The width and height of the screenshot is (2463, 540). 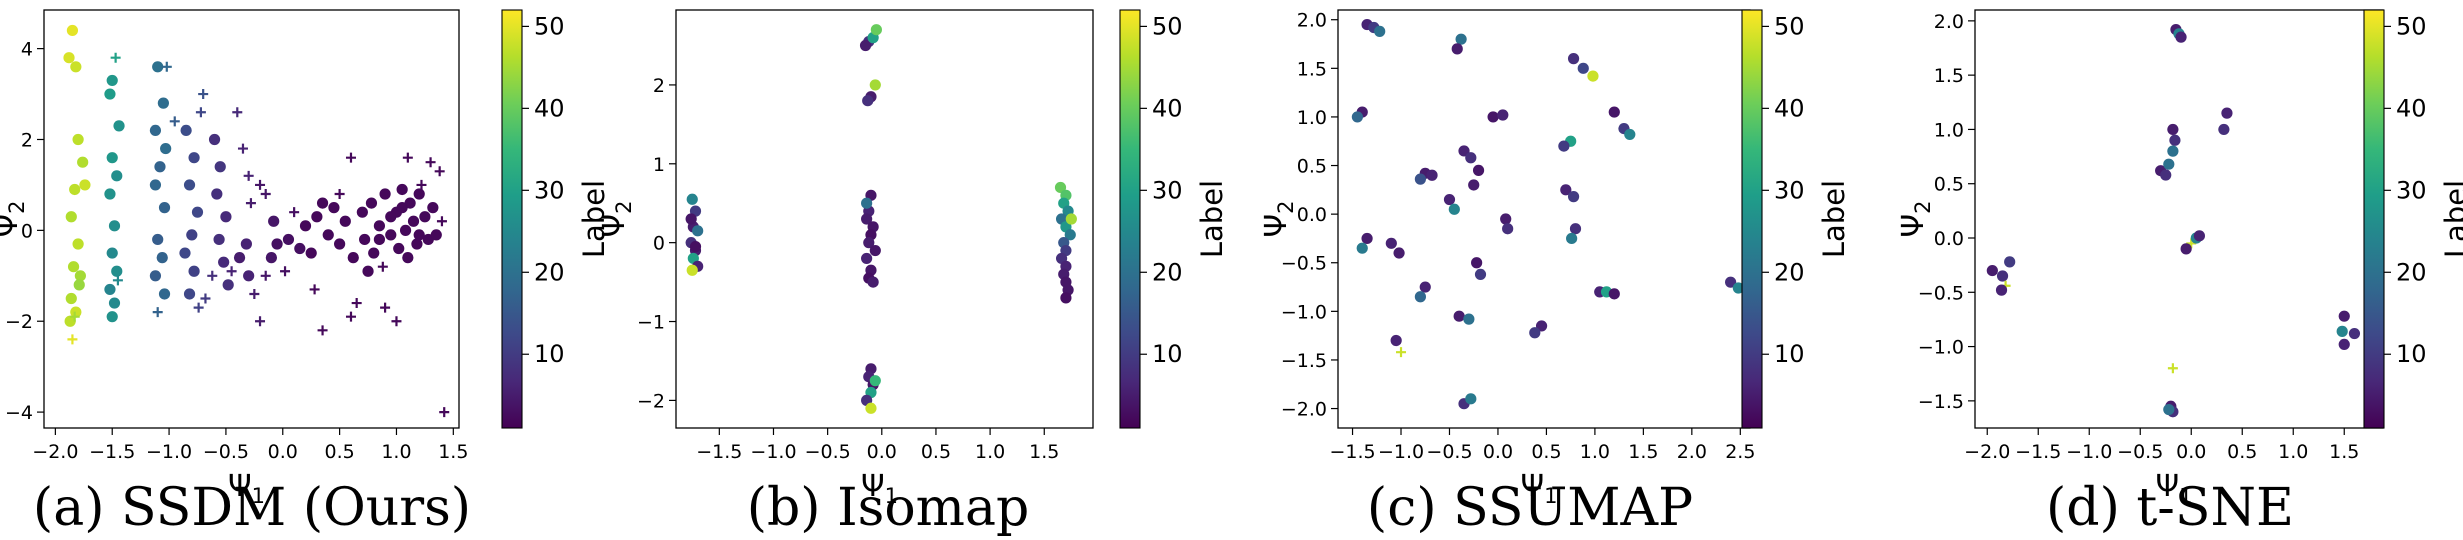 I want to click on colorbar-tick-label: 20, so click(x=1167, y=272).